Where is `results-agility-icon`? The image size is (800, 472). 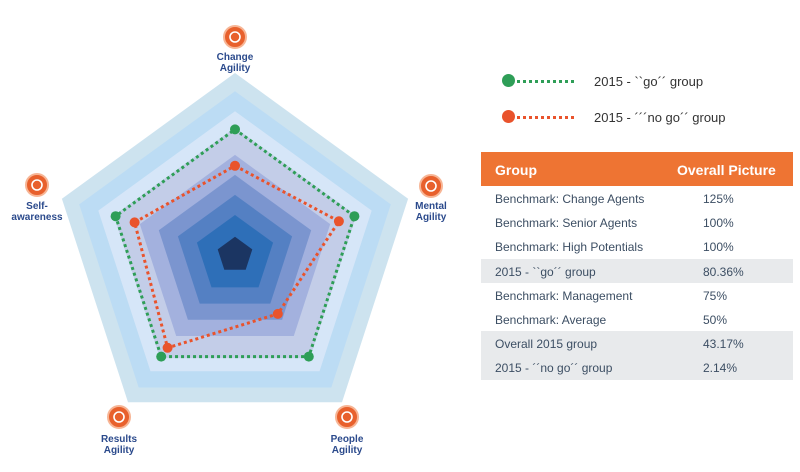 results-agility-icon is located at coordinates (119, 417).